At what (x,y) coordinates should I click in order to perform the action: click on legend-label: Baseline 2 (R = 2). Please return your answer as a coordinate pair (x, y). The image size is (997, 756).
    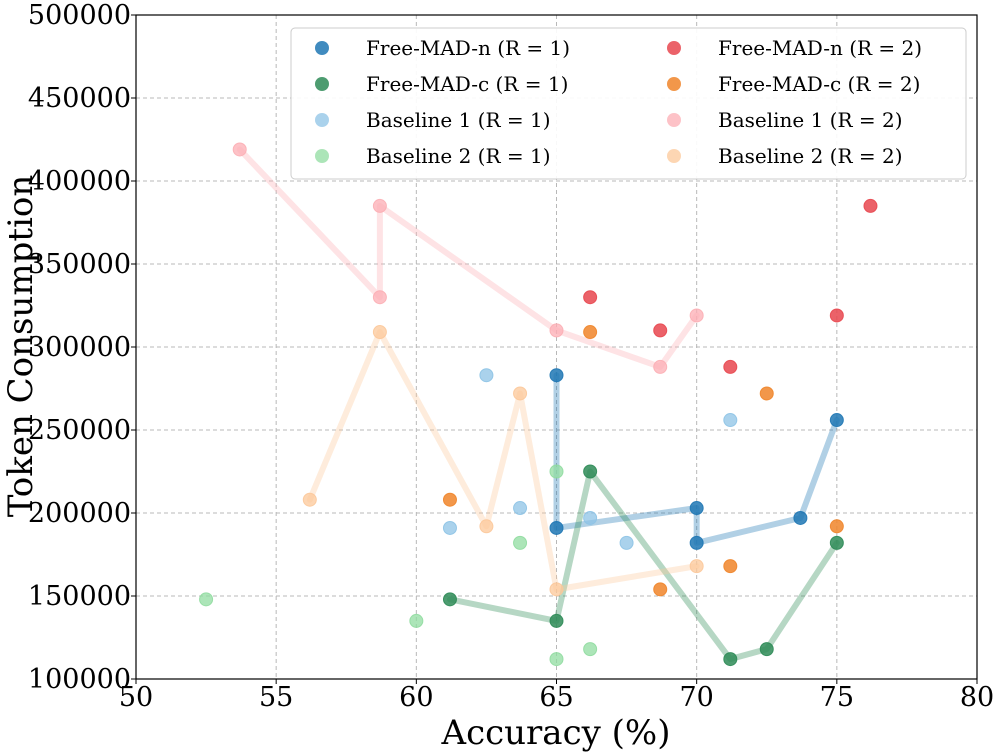
    Looking at the image, I should click on (810, 156).